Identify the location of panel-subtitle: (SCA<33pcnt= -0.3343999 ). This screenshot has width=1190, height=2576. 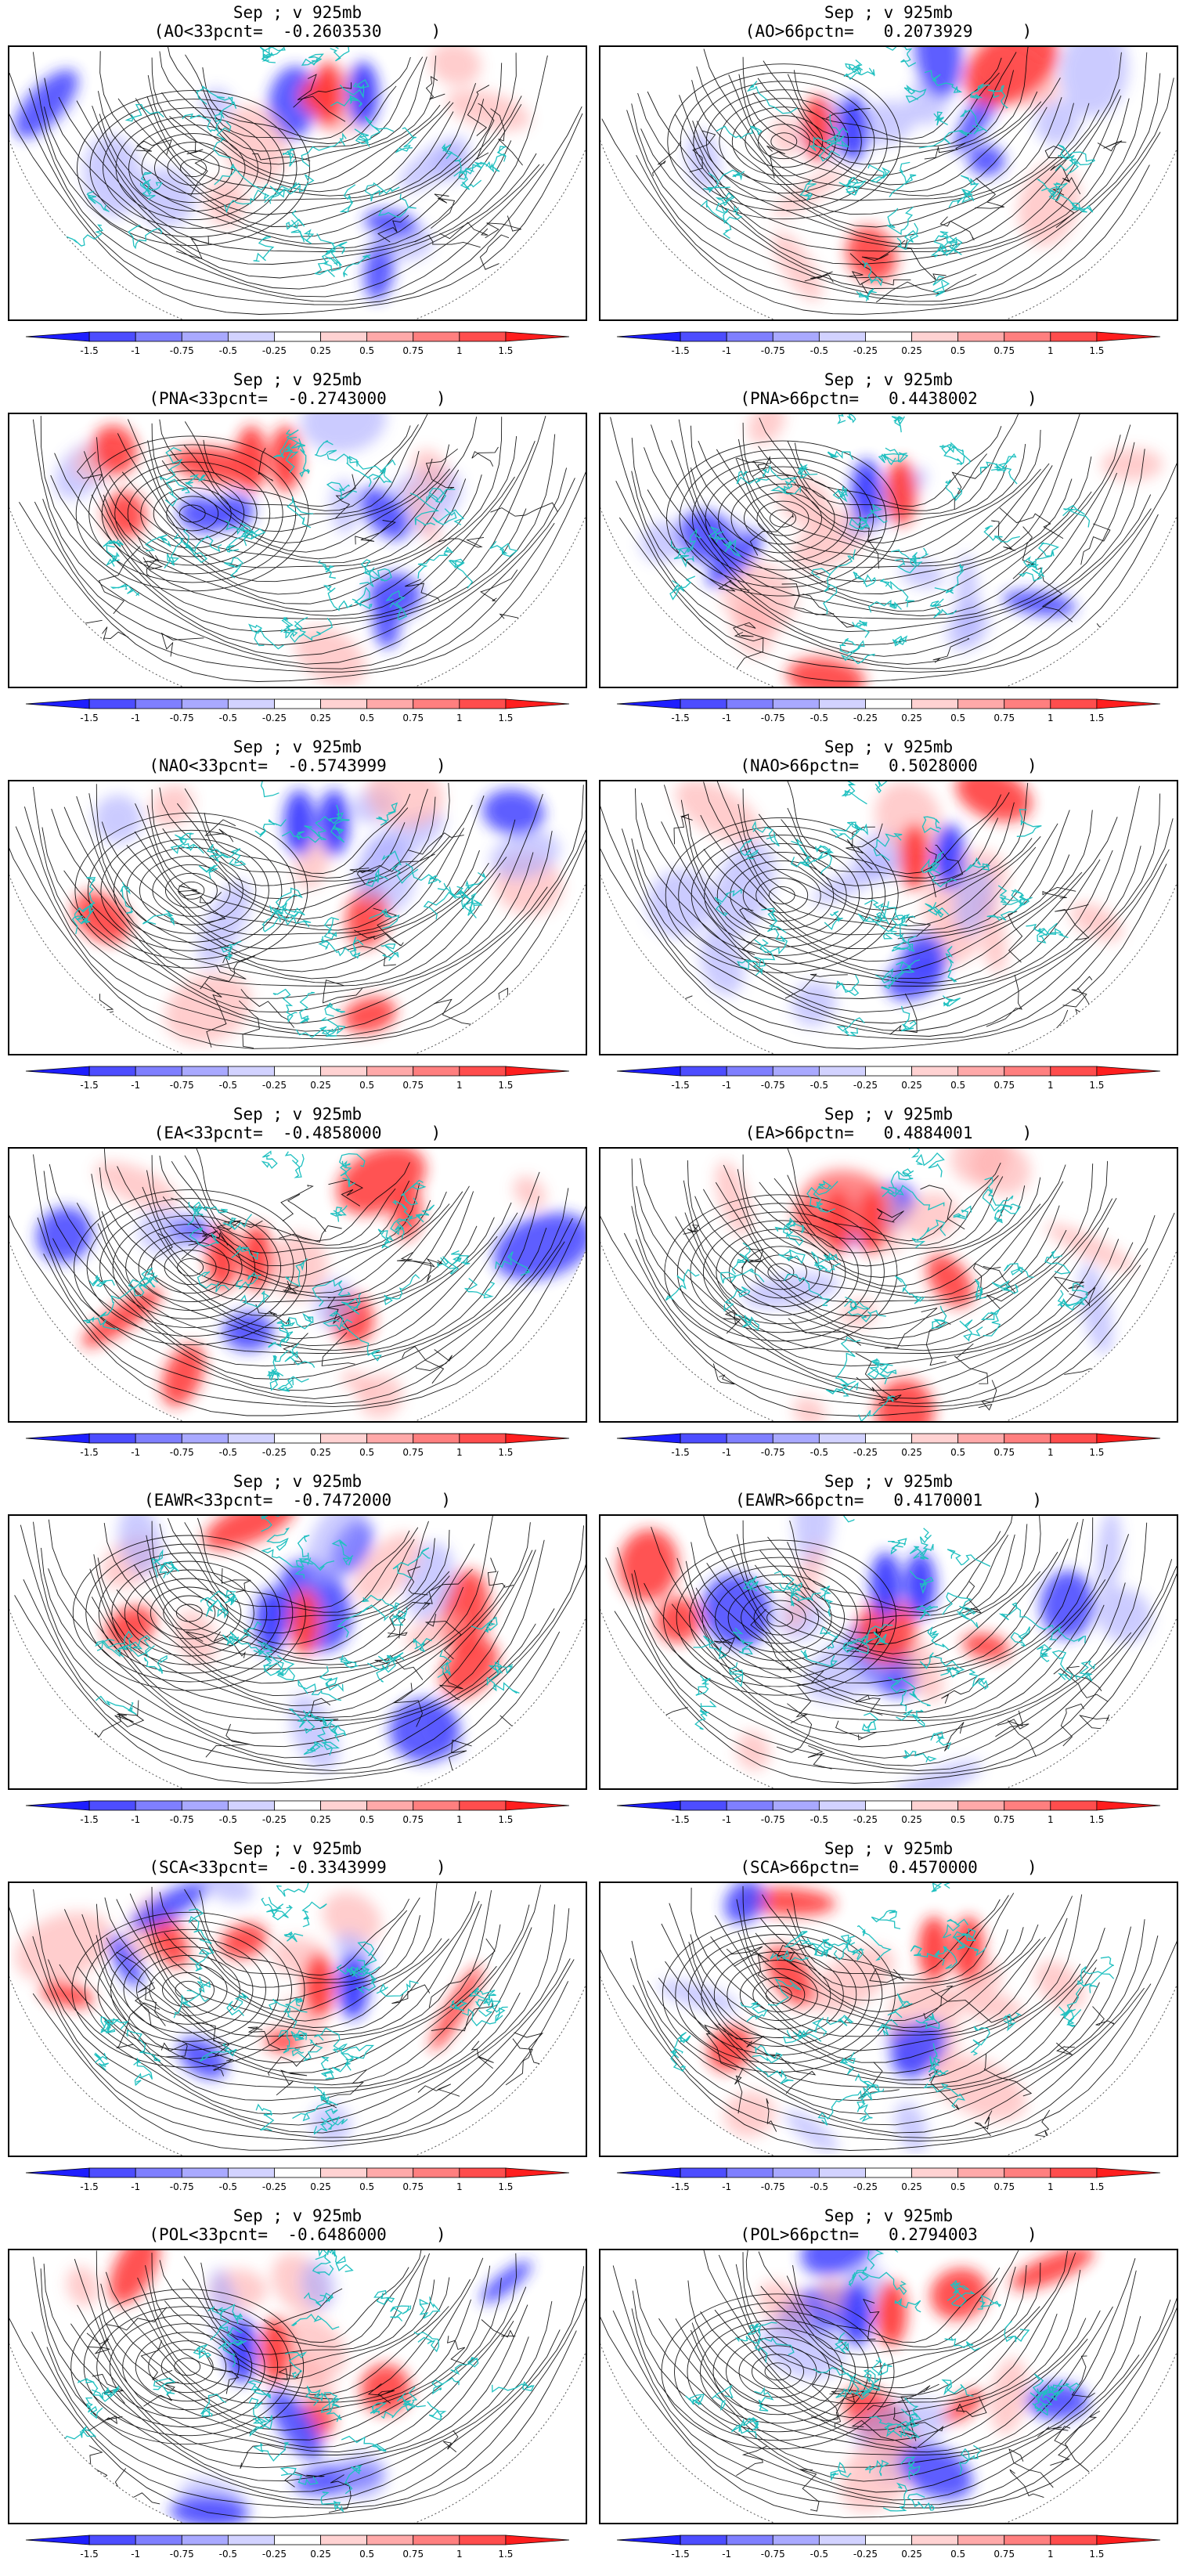
(297, 1867).